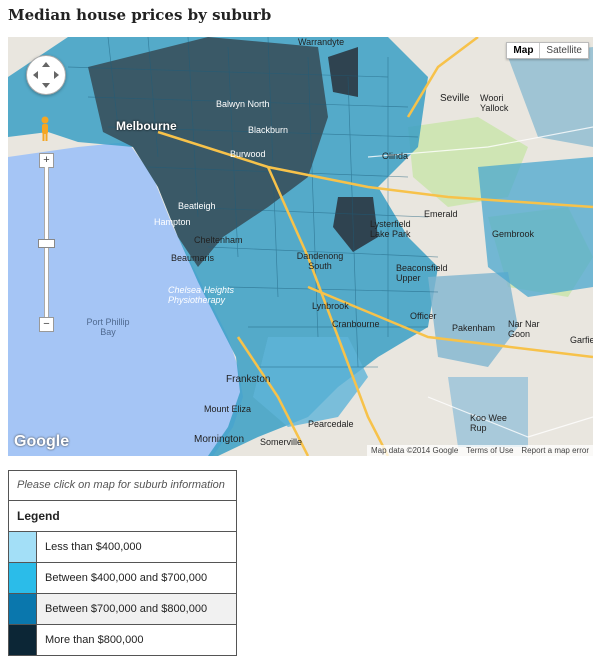 This screenshot has height=670, width=600. What do you see at coordinates (355, 224) in the screenshot?
I see `suburb-lysterfield` at bounding box center [355, 224].